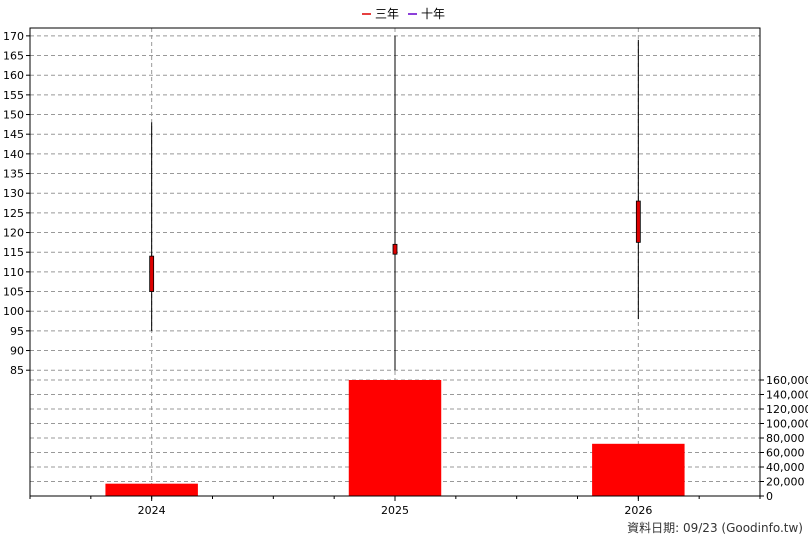 The width and height of the screenshot is (808, 540). Describe the element at coordinates (13, 115) in the screenshot. I see `price-tick-label: 150` at that location.